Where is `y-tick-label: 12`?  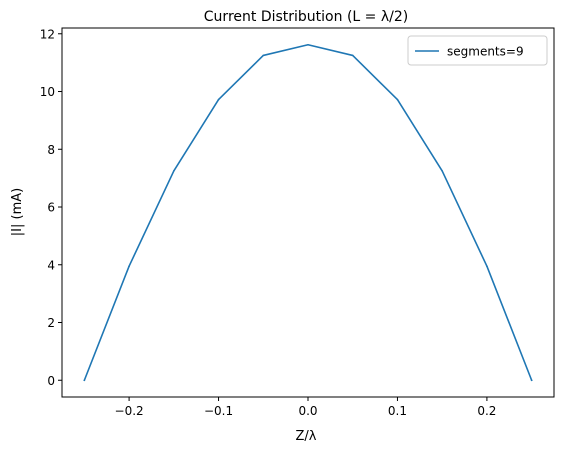
y-tick-label: 12 is located at coordinates (47, 34).